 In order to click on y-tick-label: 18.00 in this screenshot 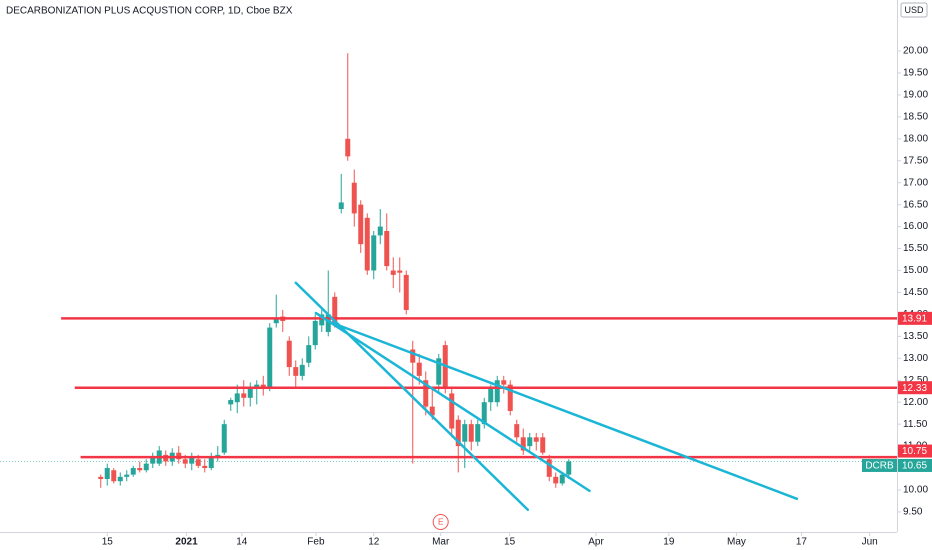, I will do `click(915, 138)`.